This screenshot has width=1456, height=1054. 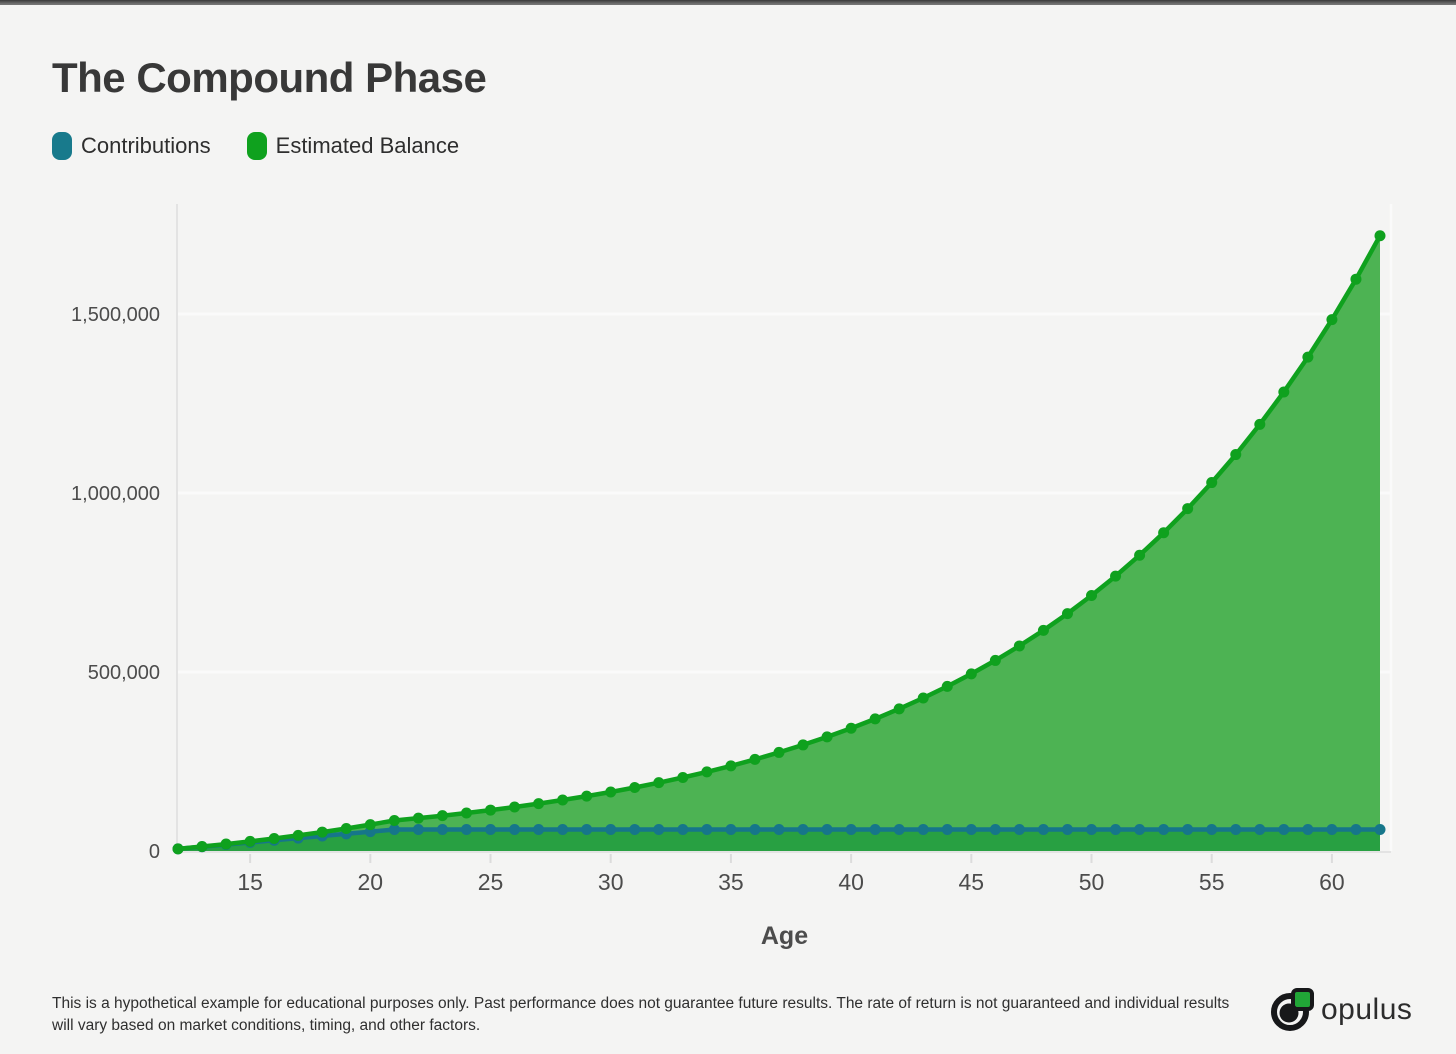 I want to click on contributions-area, so click(x=779, y=840).